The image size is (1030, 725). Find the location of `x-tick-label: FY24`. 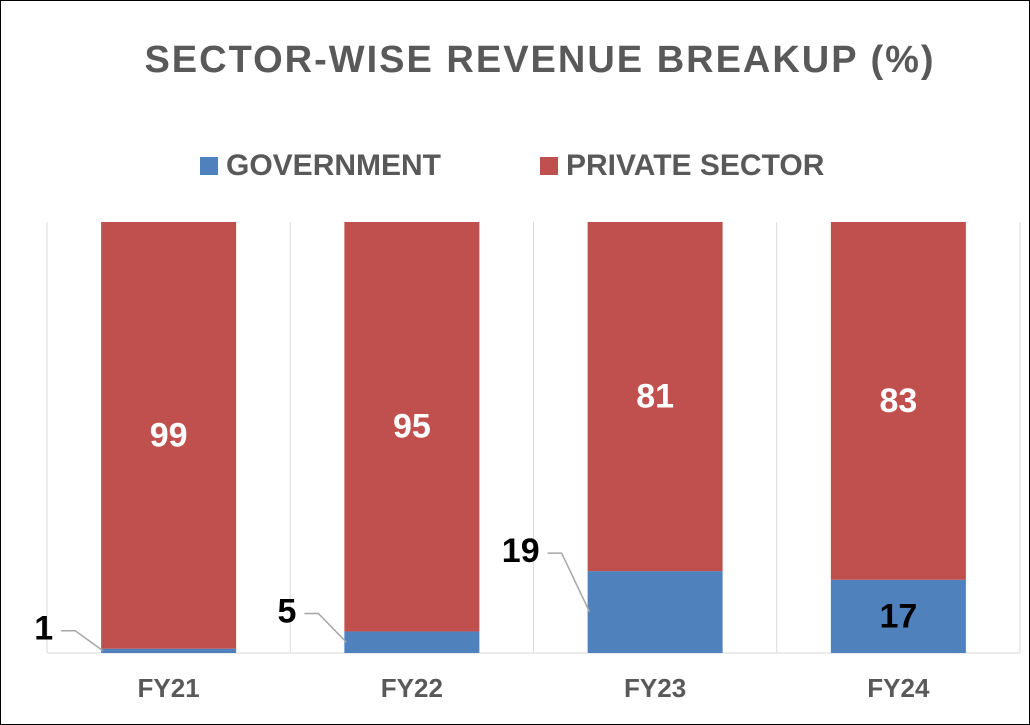

x-tick-label: FY24 is located at coordinates (898, 688).